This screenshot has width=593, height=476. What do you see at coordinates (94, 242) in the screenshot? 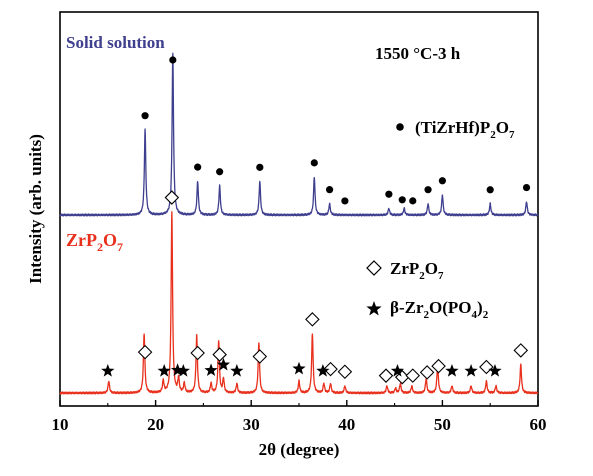
I see `series-label-zrp2o7: ZrP2O7` at bounding box center [94, 242].